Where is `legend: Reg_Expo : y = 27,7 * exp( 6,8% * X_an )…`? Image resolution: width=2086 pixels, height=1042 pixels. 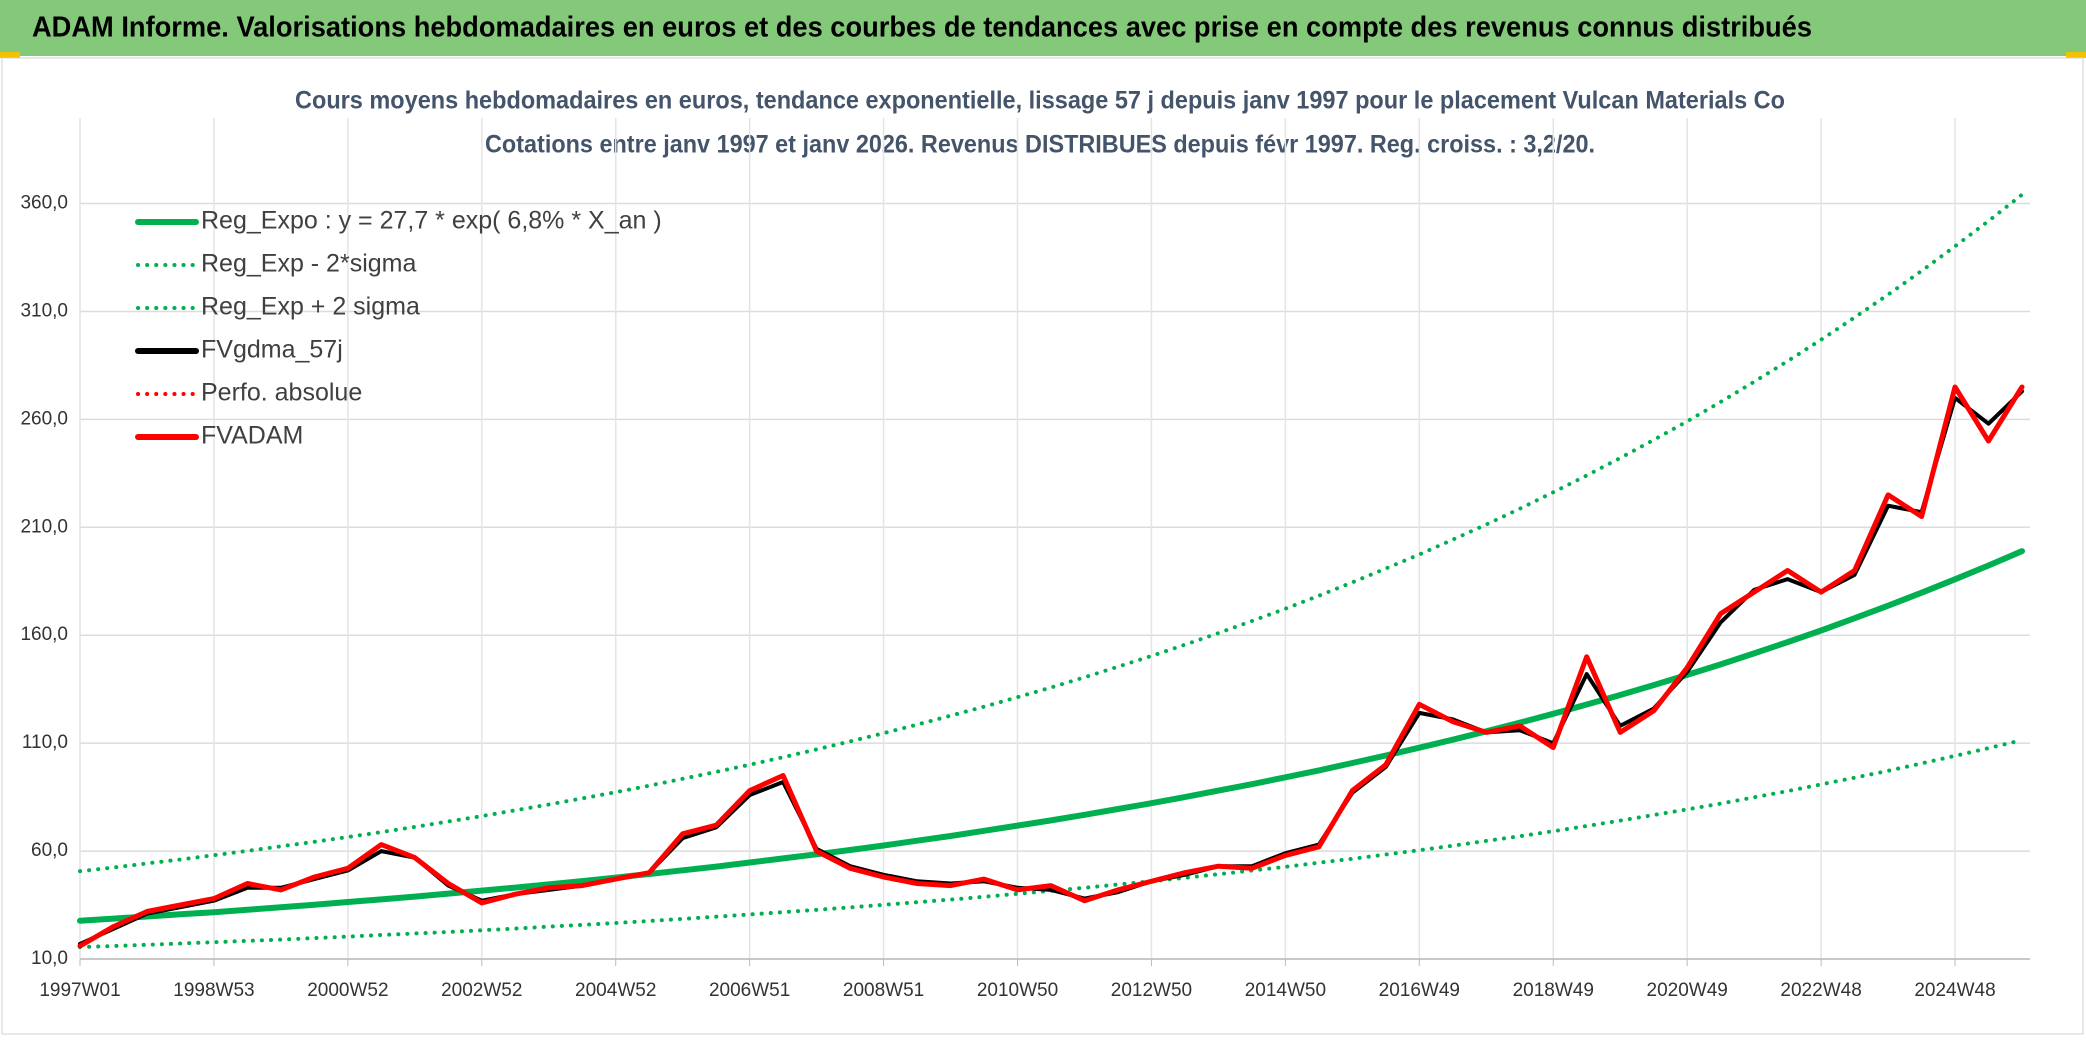 legend: Reg_Expo : y = 27,7 * exp( 6,8% * X_an )… is located at coordinates (398, 328).